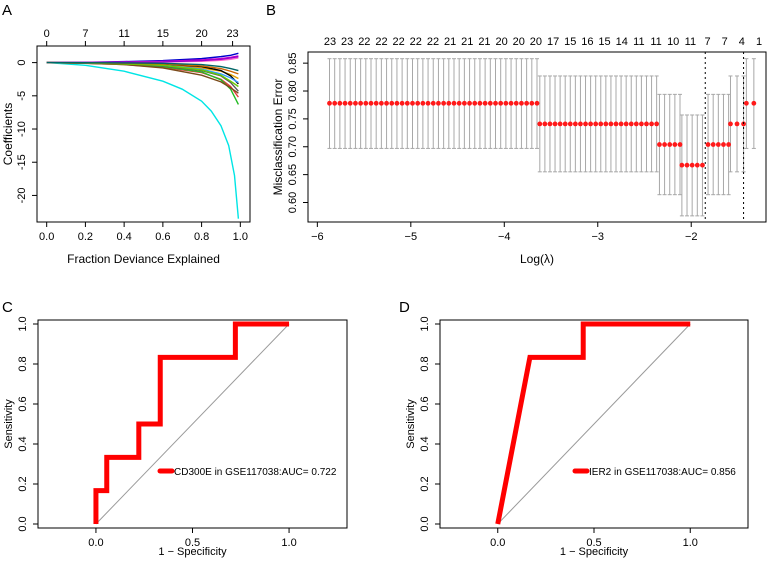  I want to click on panel-label-a: A, so click(7, 10).